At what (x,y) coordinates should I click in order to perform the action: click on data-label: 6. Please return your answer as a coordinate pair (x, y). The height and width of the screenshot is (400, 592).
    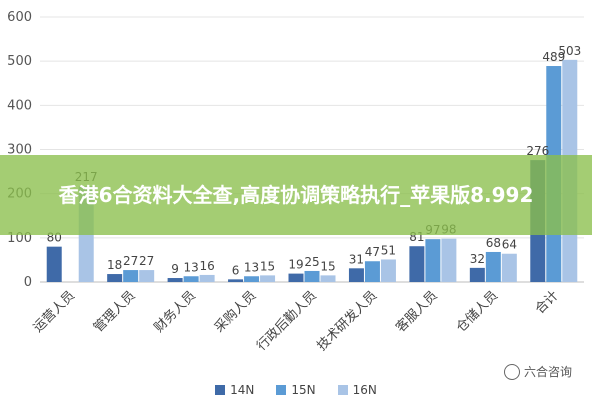
    Looking at the image, I should click on (236, 270).